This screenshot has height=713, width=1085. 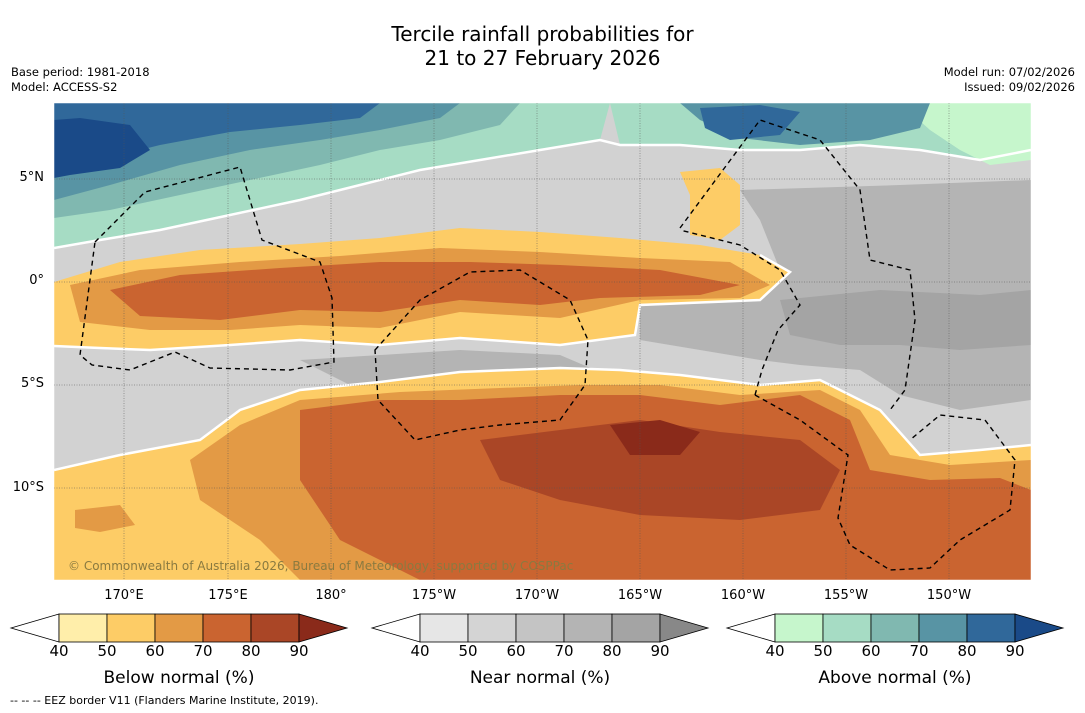 What do you see at coordinates (1009, 72) in the screenshot?
I see `model-run: Model run: 07/02/2026` at bounding box center [1009, 72].